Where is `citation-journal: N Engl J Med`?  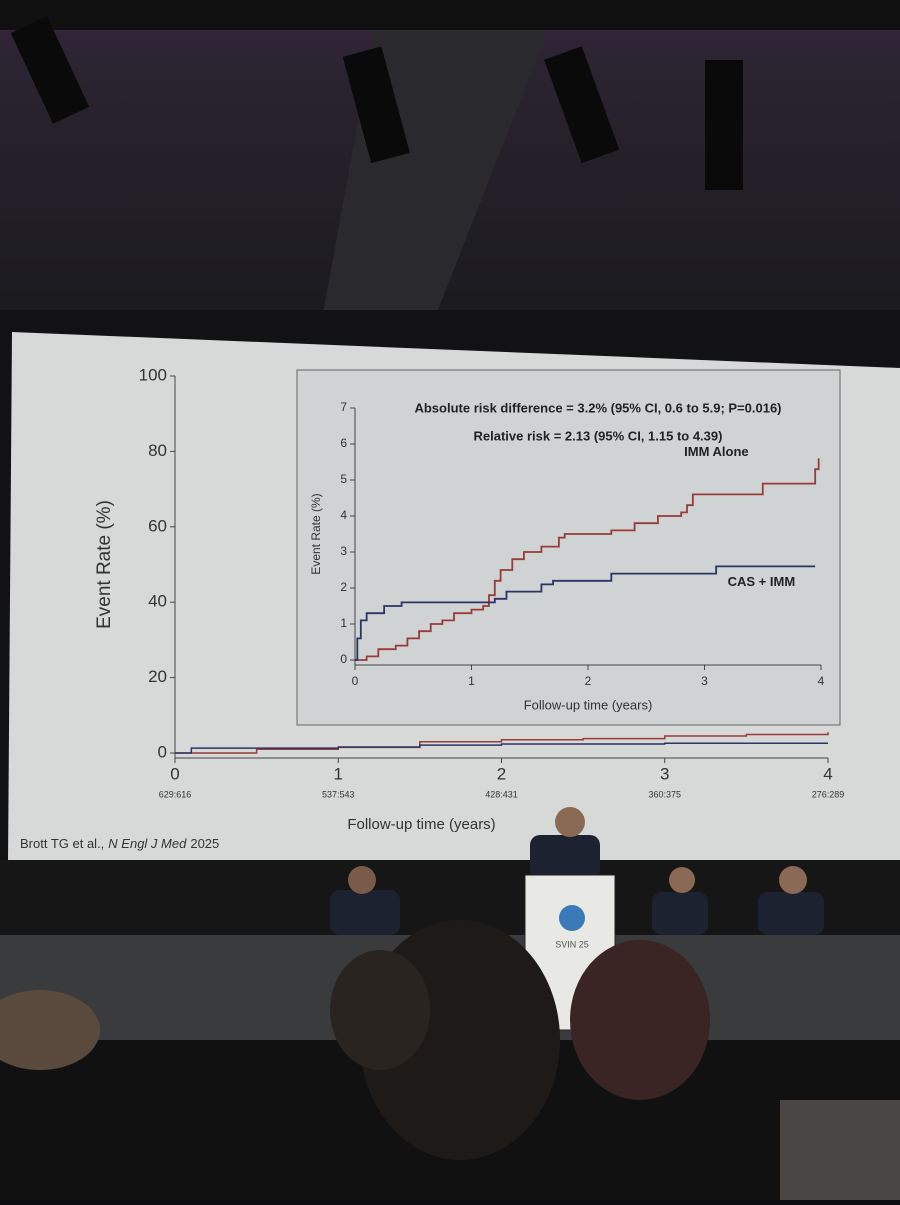
citation-journal: N Engl J Med is located at coordinates (147, 843).